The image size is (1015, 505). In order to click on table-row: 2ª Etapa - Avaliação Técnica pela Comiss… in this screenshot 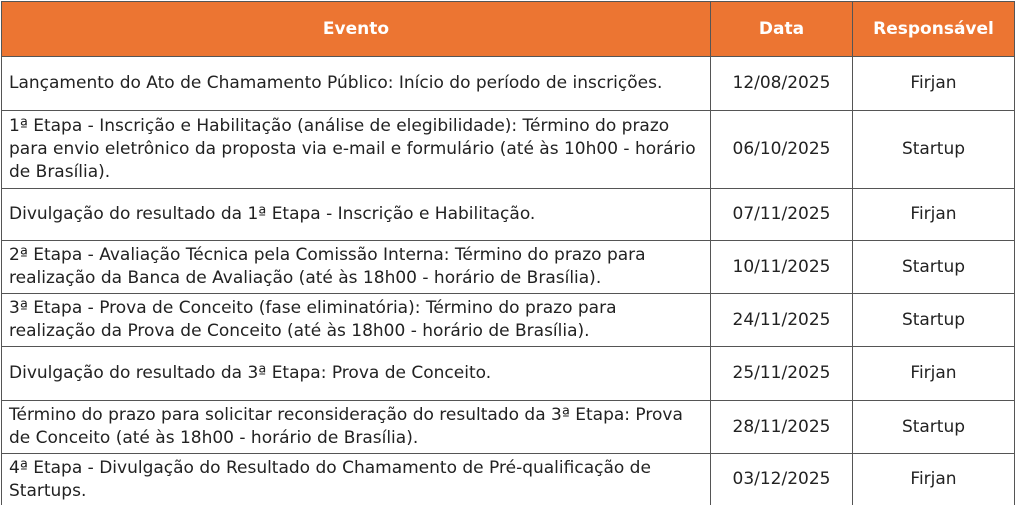, I will do `click(508, 267)`.